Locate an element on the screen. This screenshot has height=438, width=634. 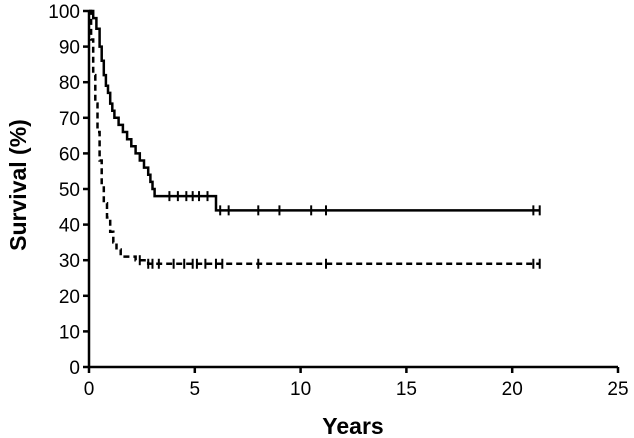
y-tick-label: 40 is located at coordinates (69, 226).